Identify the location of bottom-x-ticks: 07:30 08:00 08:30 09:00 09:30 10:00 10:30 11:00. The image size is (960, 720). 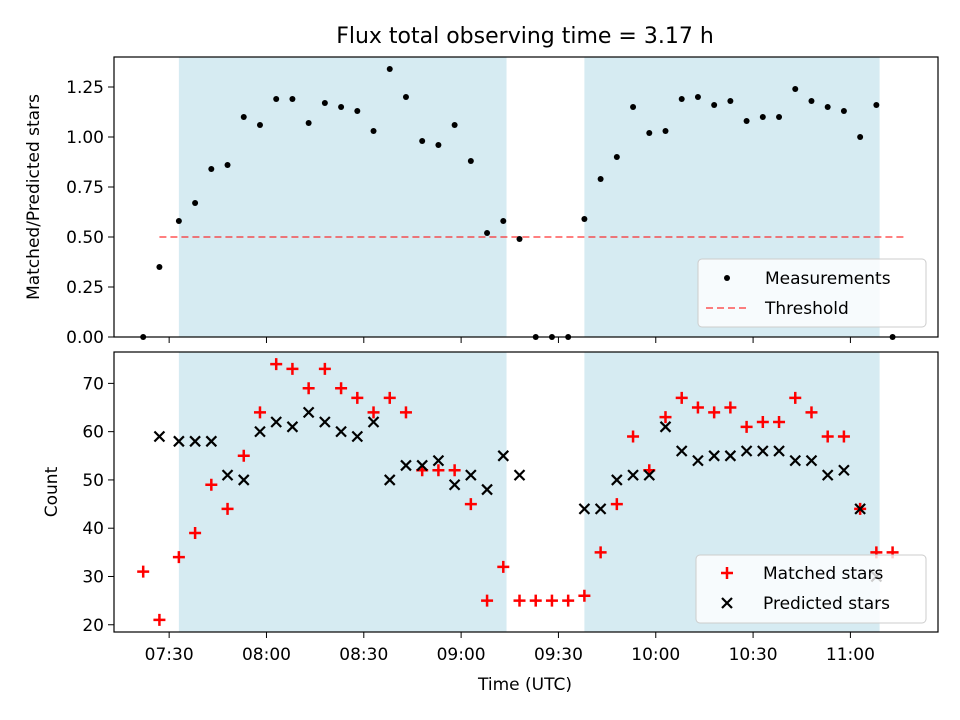
(510, 648).